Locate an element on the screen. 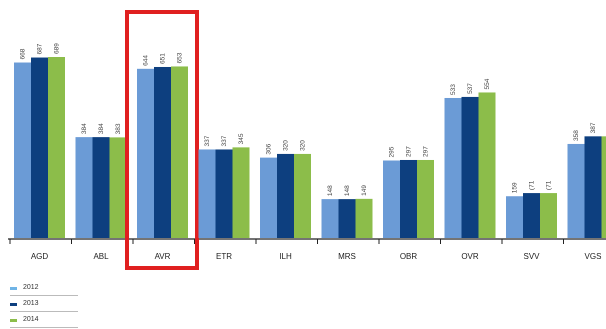 This screenshot has width=606, height=329. data-label-AGD-2013: 687 is located at coordinates (40, 48).